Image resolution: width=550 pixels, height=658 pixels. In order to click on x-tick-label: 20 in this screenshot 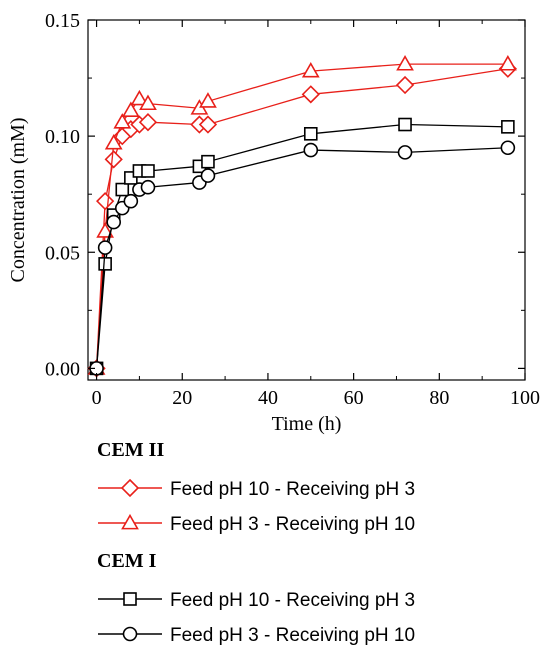, I will do `click(182, 398)`.